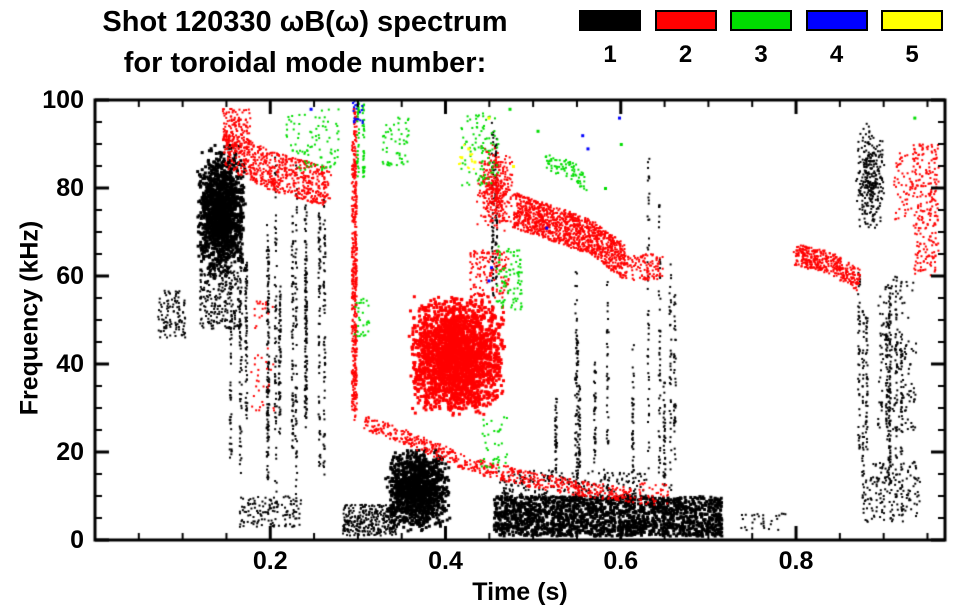 This screenshot has height=615, width=963. What do you see at coordinates (610, 54) in the screenshot?
I see `legend-label-mode1: 1` at bounding box center [610, 54].